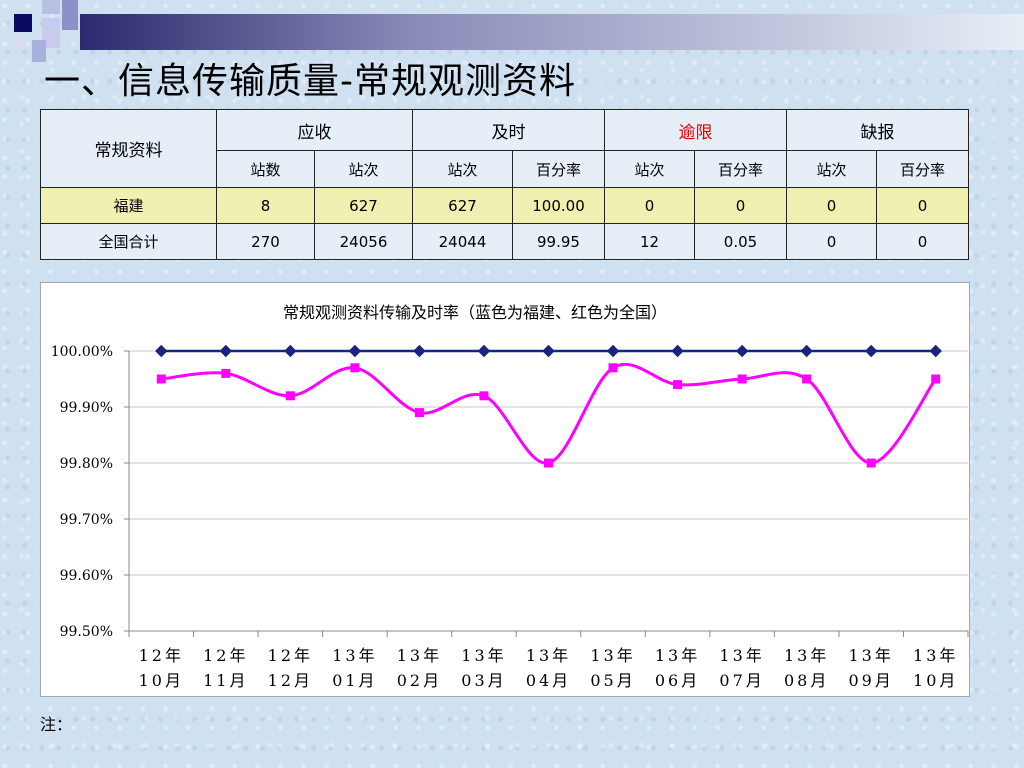  Describe the element at coordinates (483, 680) in the screenshot. I see `x-tick-label: 03月` at that location.